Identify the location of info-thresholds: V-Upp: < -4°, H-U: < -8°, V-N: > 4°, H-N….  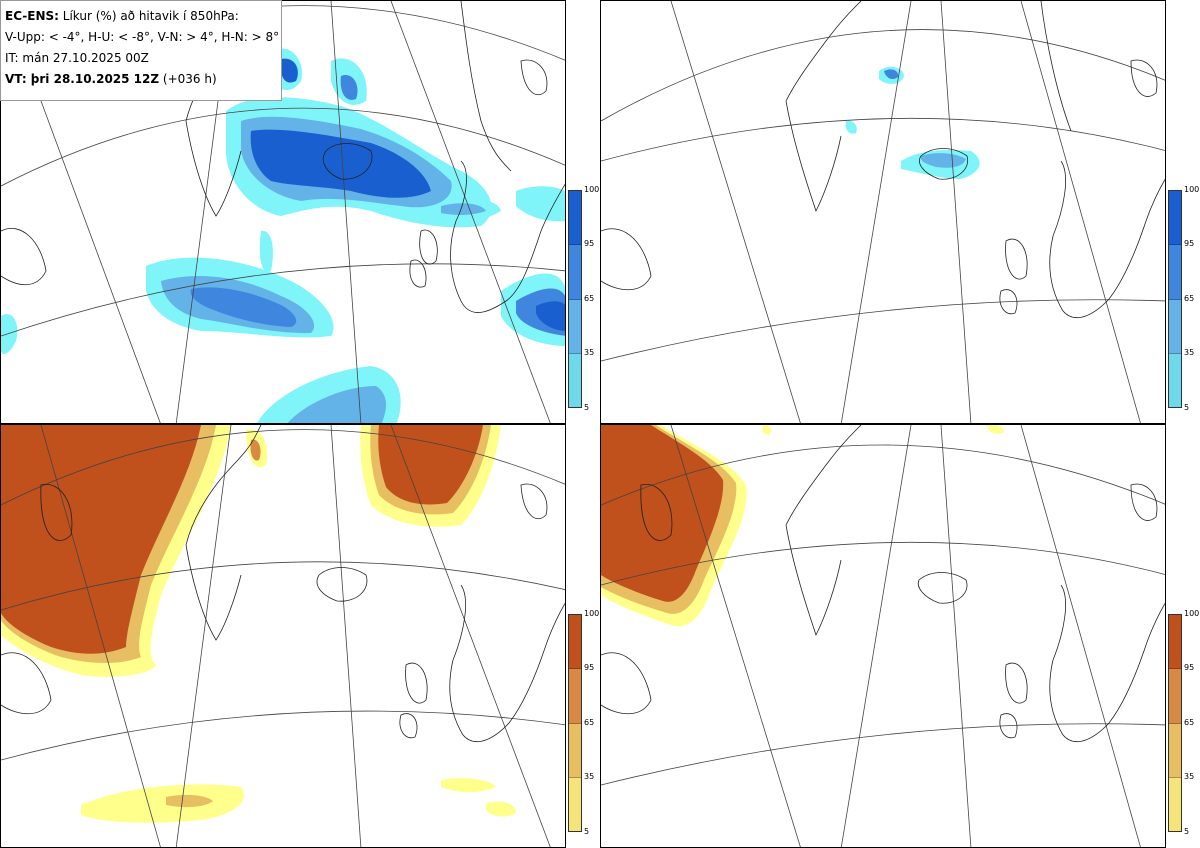
(142, 37).